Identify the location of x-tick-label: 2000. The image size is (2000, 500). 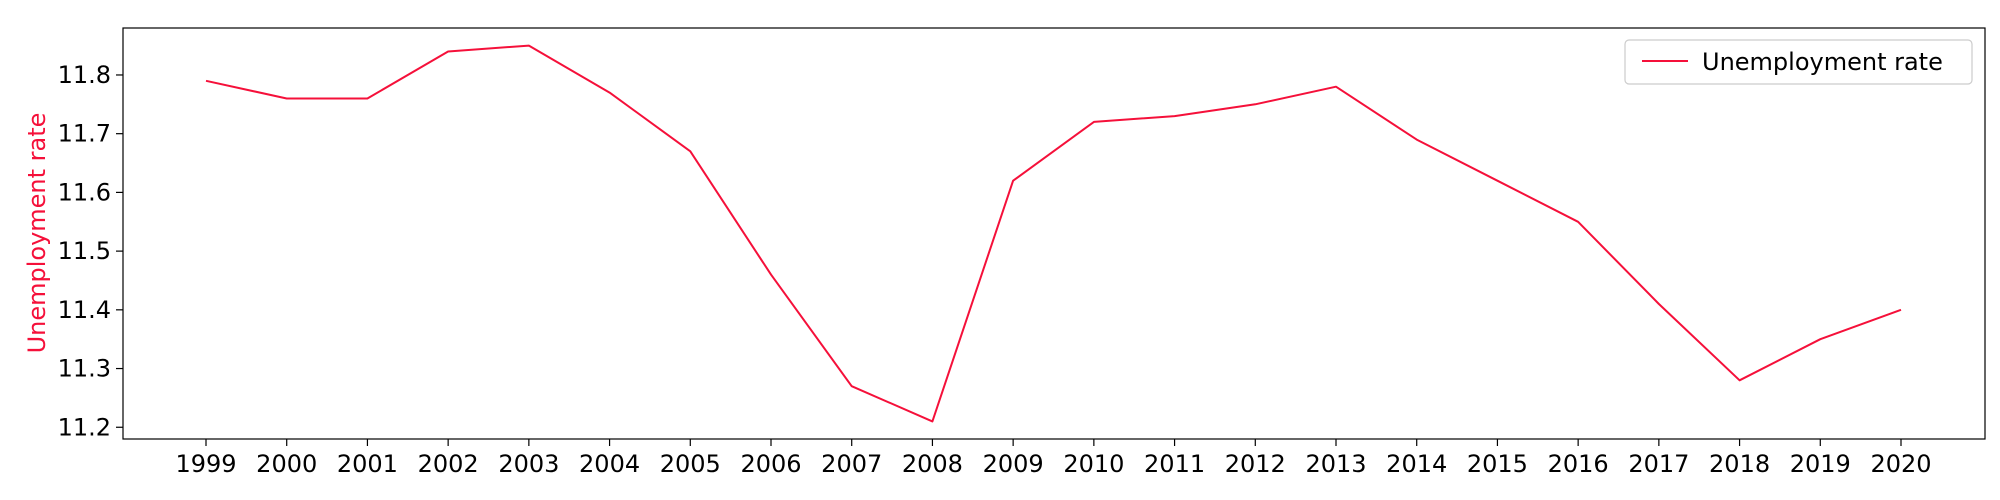
(286, 464).